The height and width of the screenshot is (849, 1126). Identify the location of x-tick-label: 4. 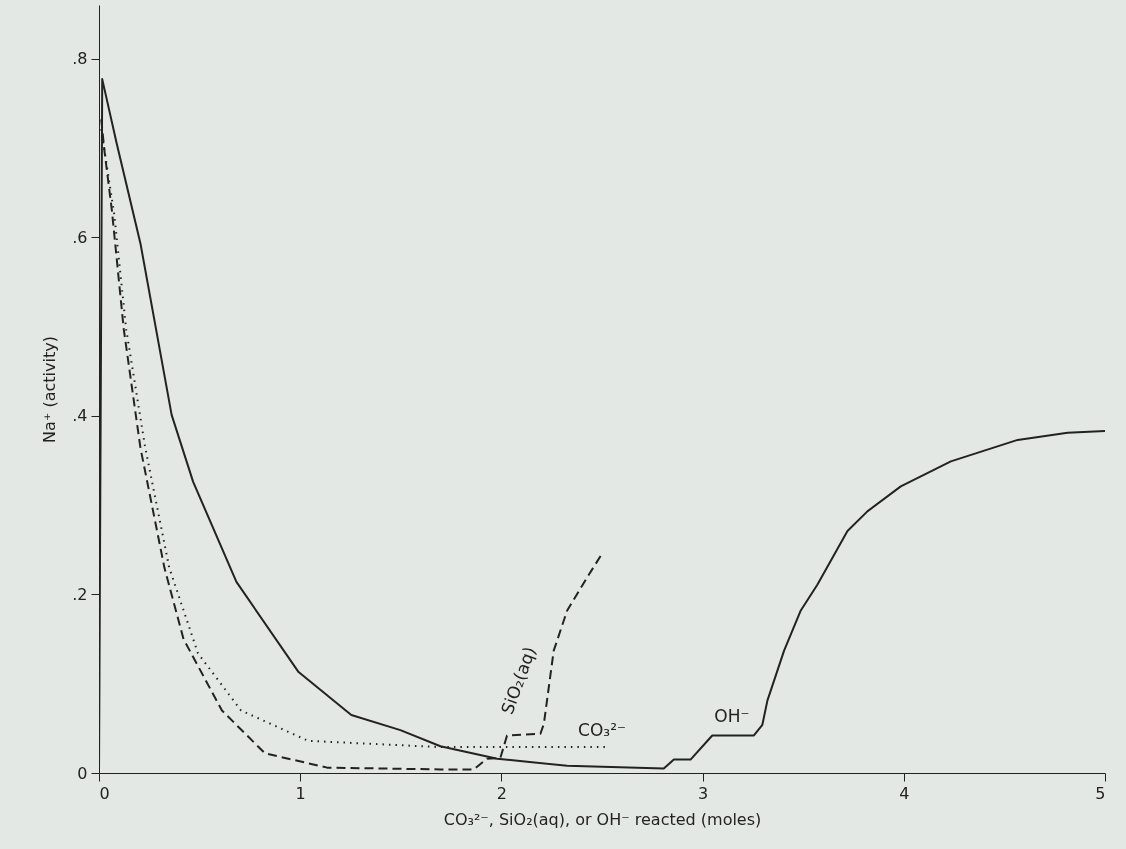
(904, 793).